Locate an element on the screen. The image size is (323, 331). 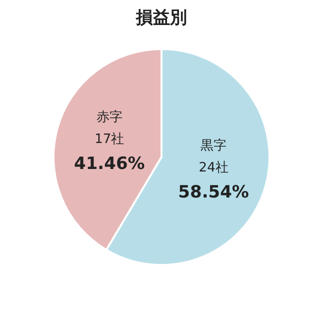
data-label: 24社 58.54% is located at coordinates (213, 181).